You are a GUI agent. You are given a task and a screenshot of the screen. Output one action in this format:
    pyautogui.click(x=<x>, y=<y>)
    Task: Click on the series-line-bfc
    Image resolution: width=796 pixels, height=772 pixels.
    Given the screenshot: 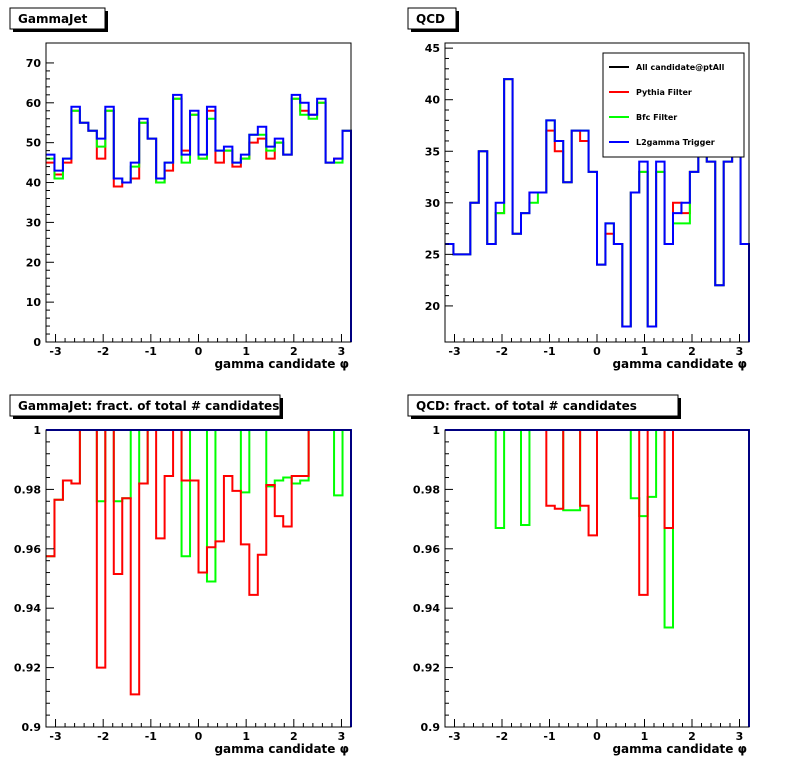 What is the action you would take?
    pyautogui.click(x=199, y=578)
    